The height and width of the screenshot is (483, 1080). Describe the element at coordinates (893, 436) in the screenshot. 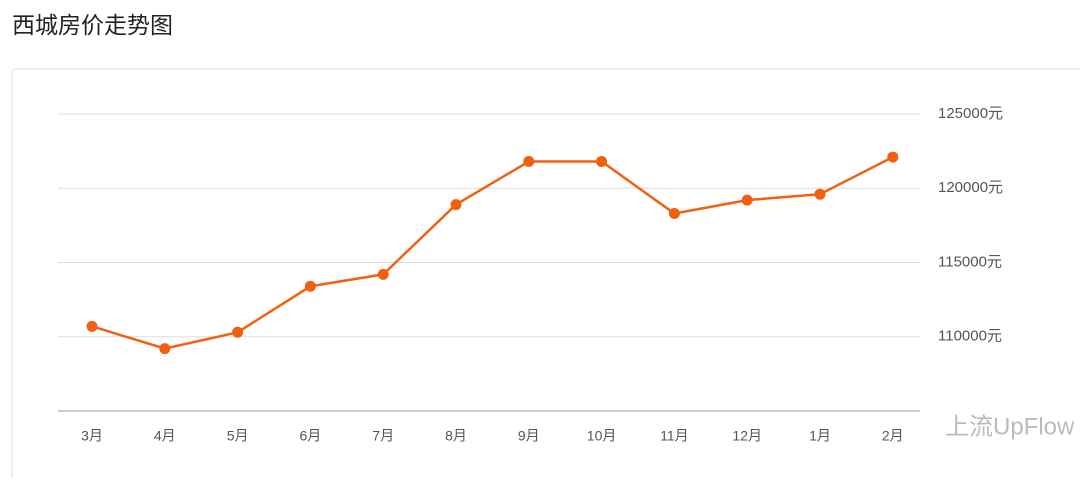

I see `x-tick-label: 2月` at that location.